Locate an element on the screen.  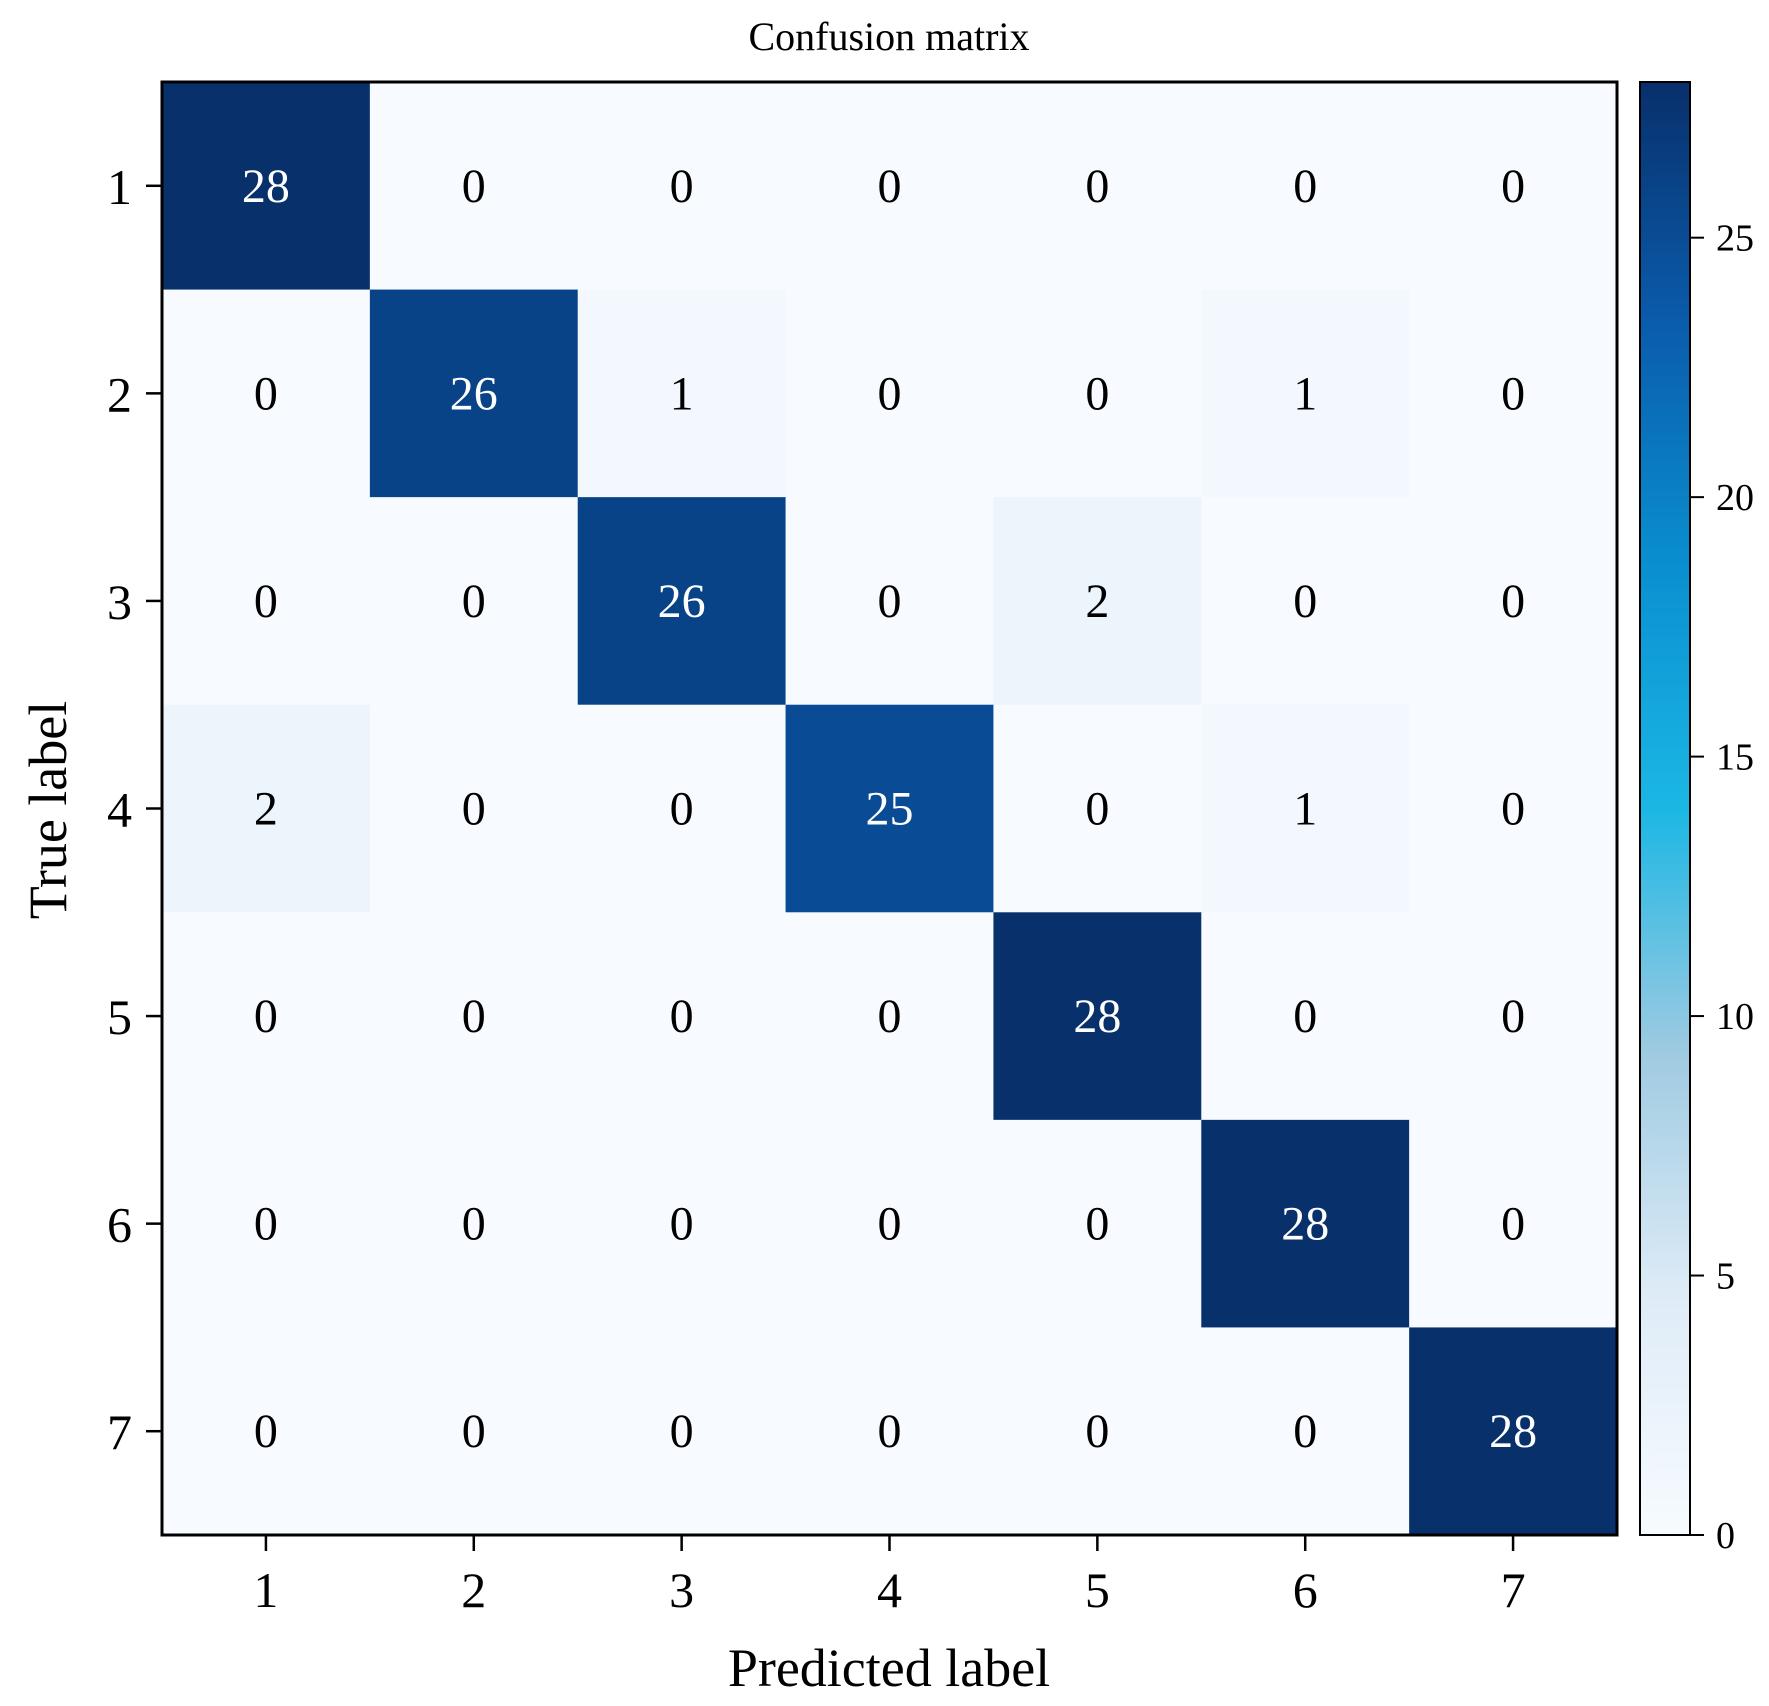
y-tick-label-3: 3 is located at coordinates (119, 602).